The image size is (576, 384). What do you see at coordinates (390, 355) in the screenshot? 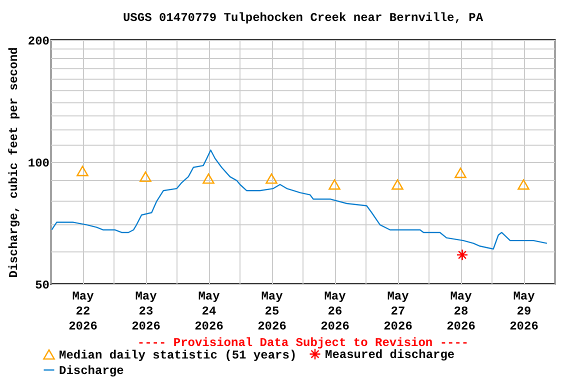
I see `legend-label: Measured discharge` at bounding box center [390, 355].